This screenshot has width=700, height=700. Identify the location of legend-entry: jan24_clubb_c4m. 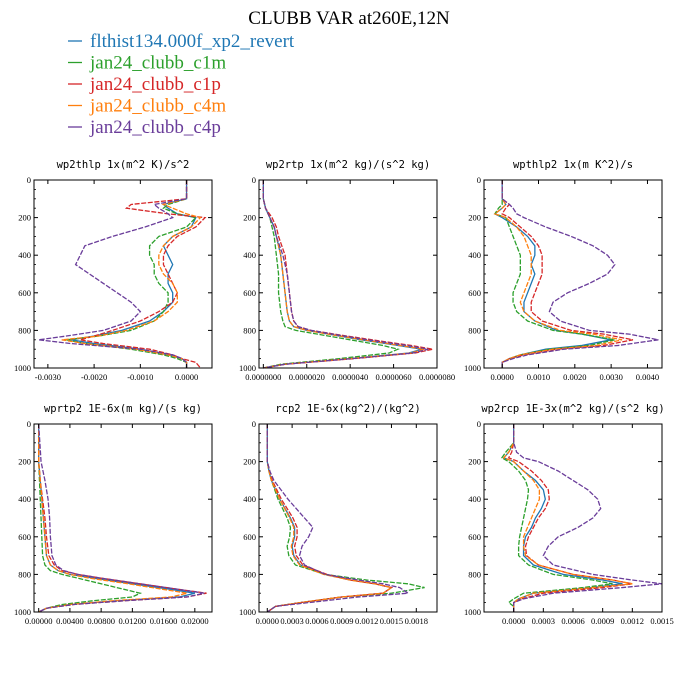
(157, 106).